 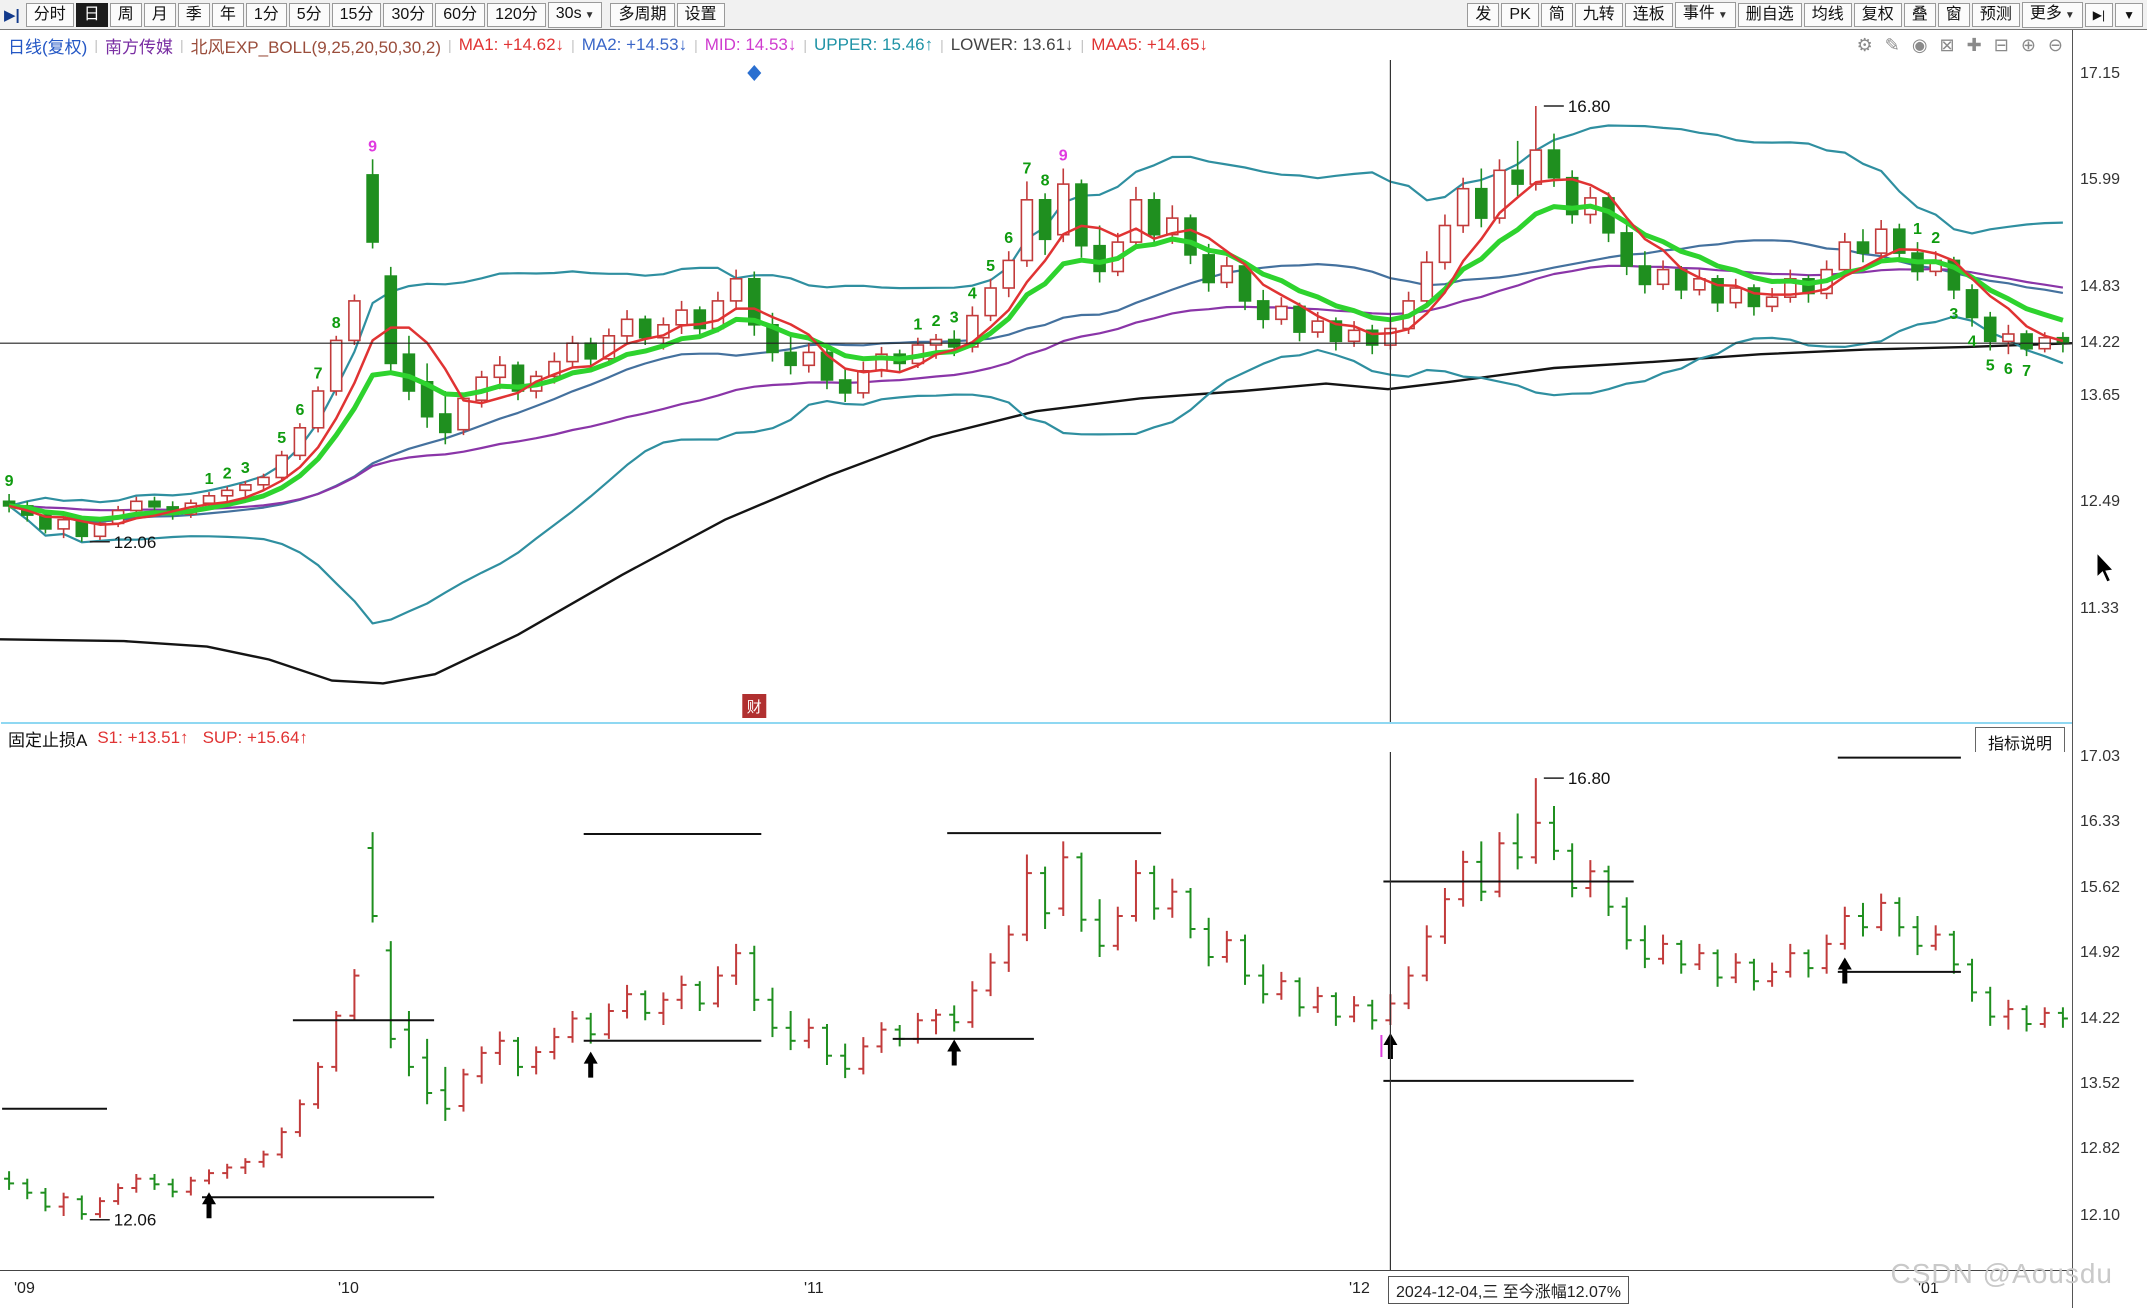 What do you see at coordinates (2069, 15) in the screenshot?
I see `chevron-down-icon: ▼` at bounding box center [2069, 15].